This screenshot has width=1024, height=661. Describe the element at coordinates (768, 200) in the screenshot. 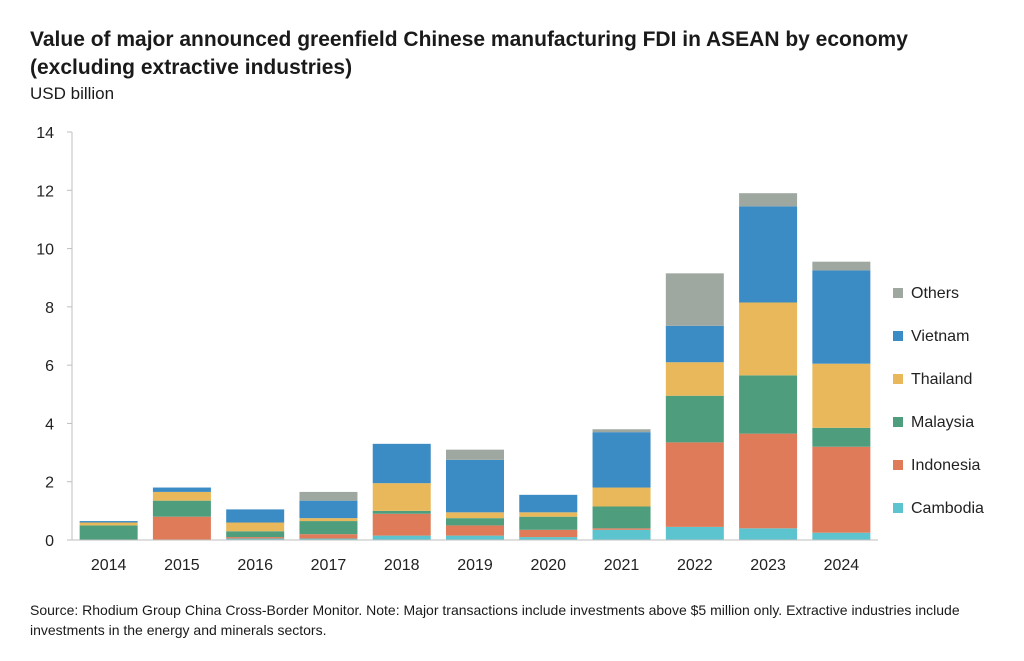

I see `bar-segment-others-2023` at that location.